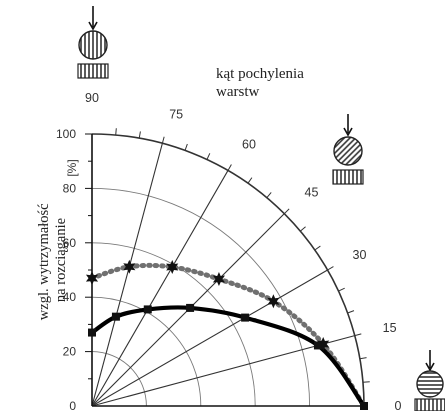 This screenshot has width=445, height=411. Describe the element at coordinates (312, 193) in the screenshot. I see `angle-label-45: 45` at that location.